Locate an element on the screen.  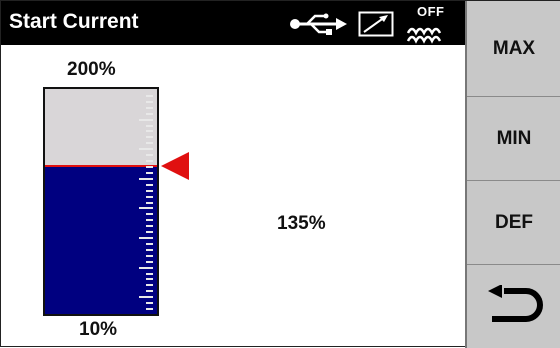
default-button: DEF is located at coordinates (513, 223).